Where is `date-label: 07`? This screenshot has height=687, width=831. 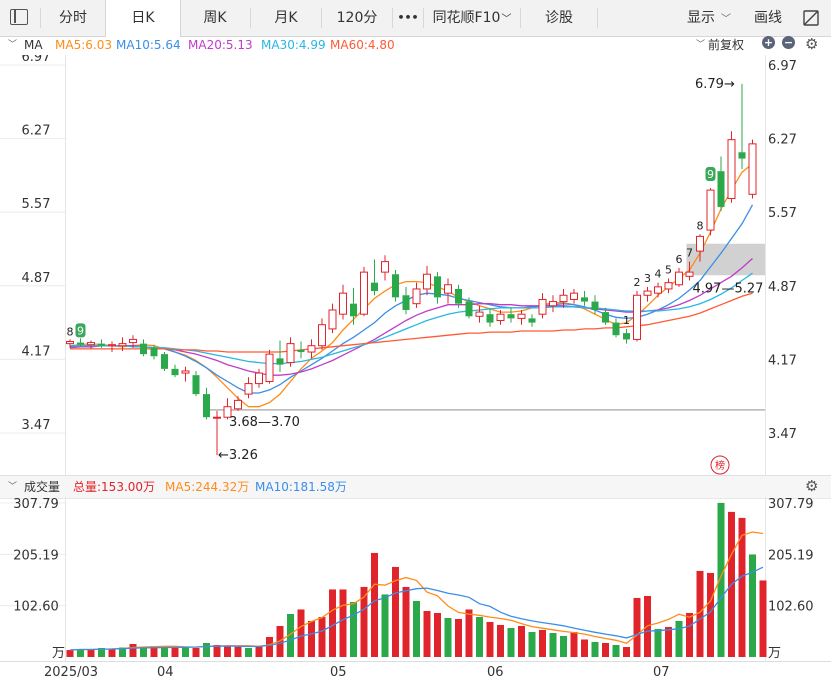 date-label: 07 is located at coordinates (661, 672).